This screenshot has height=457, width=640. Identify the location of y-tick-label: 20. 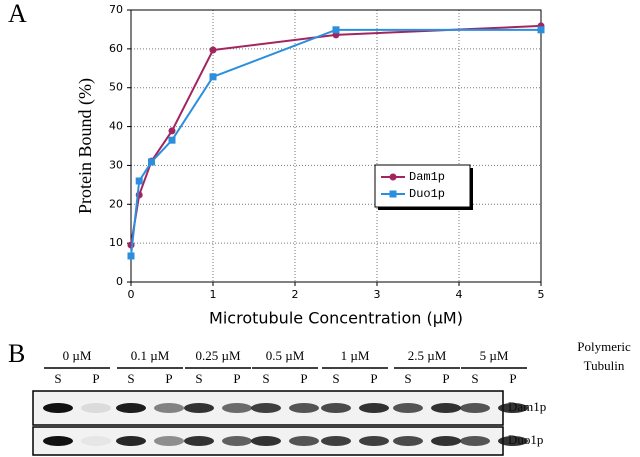
(116, 203).